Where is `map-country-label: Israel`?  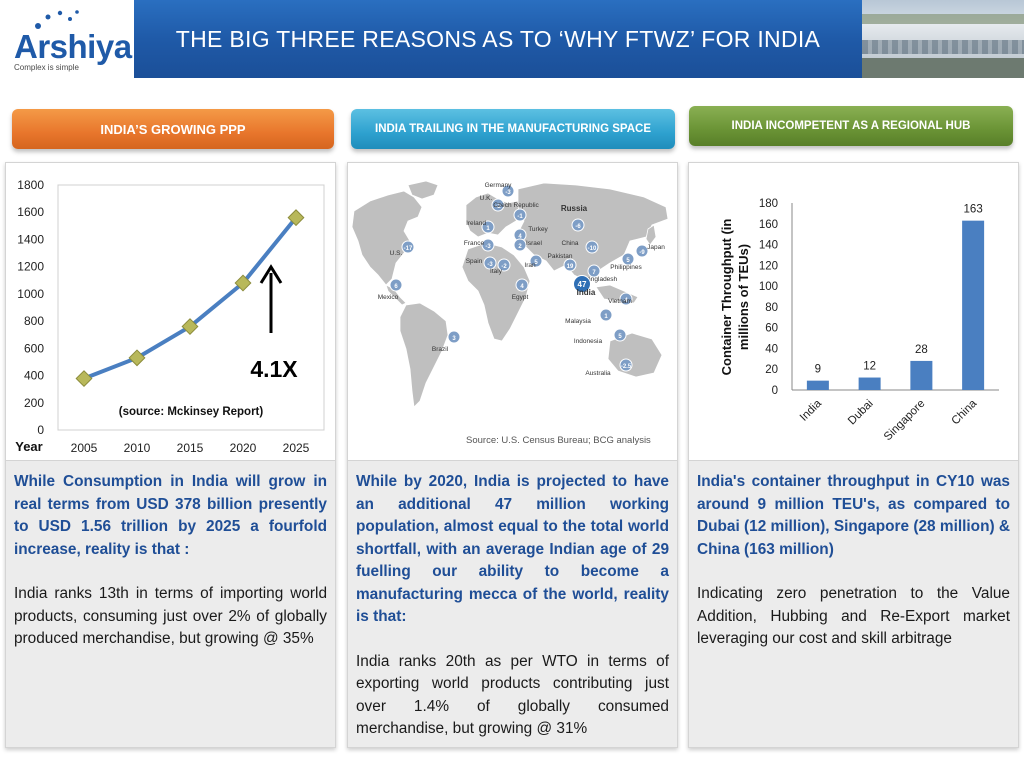
map-country-label: Israel is located at coordinates (534, 243).